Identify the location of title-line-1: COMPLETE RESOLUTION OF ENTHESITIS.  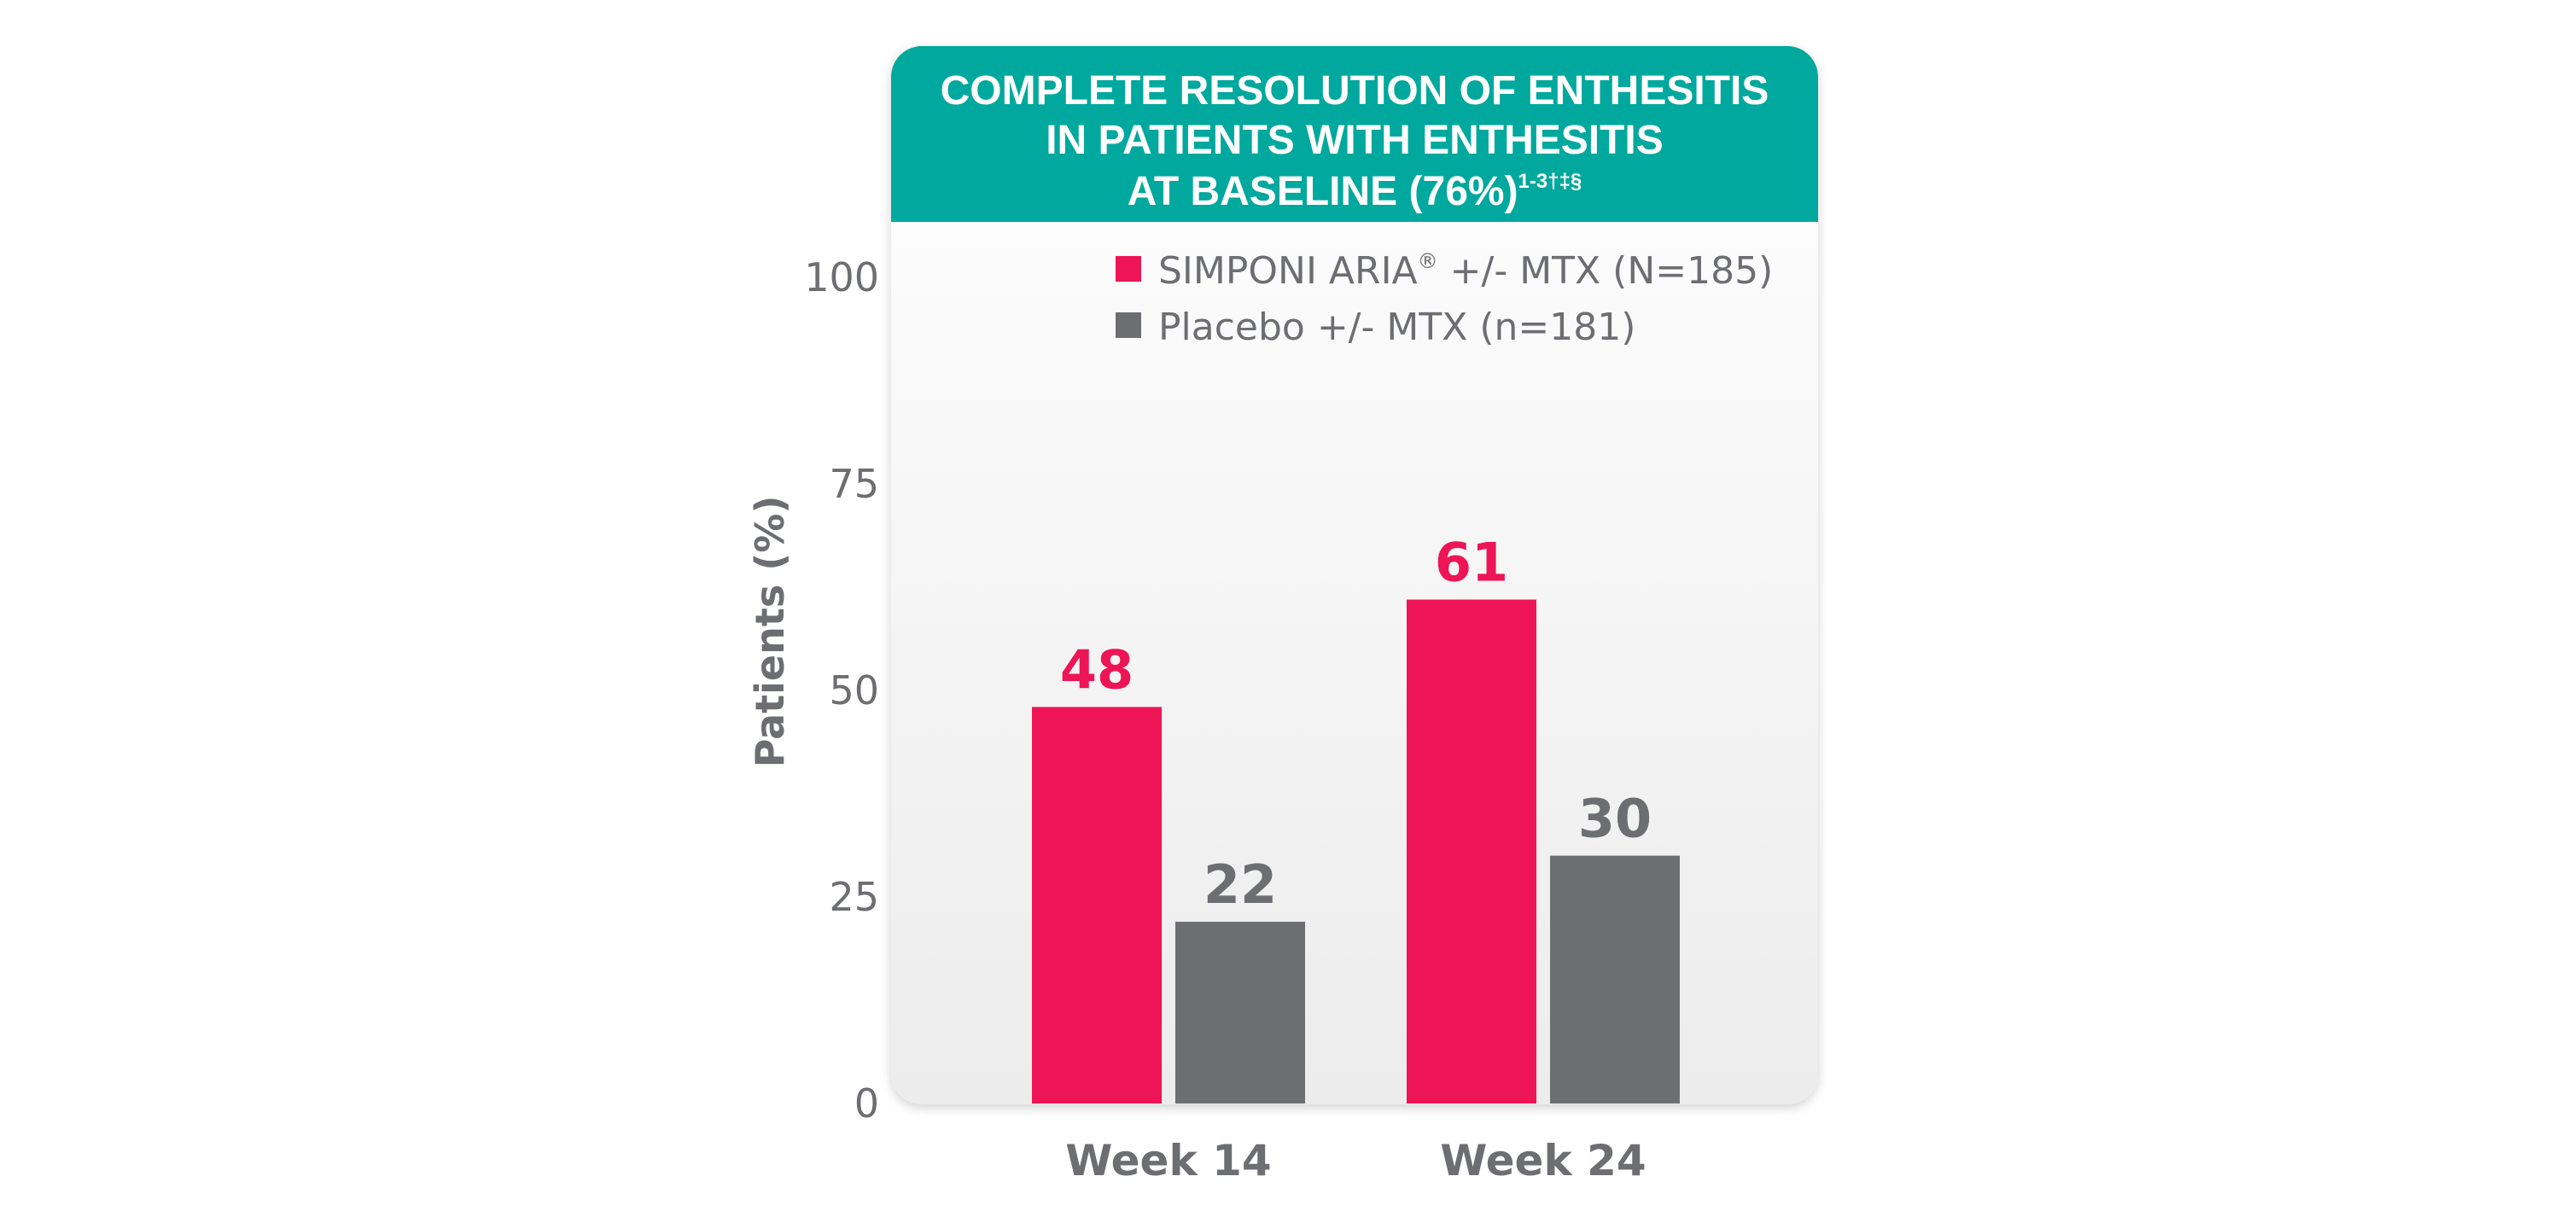
(1355, 91).